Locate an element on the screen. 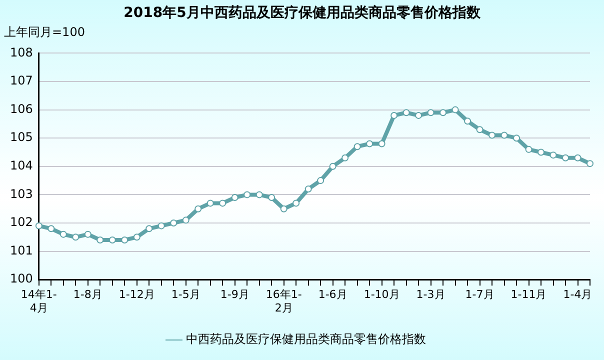 Image resolution: width=604 pixels, height=360 pixels. y-tick-label: 101 is located at coordinates (21, 250).